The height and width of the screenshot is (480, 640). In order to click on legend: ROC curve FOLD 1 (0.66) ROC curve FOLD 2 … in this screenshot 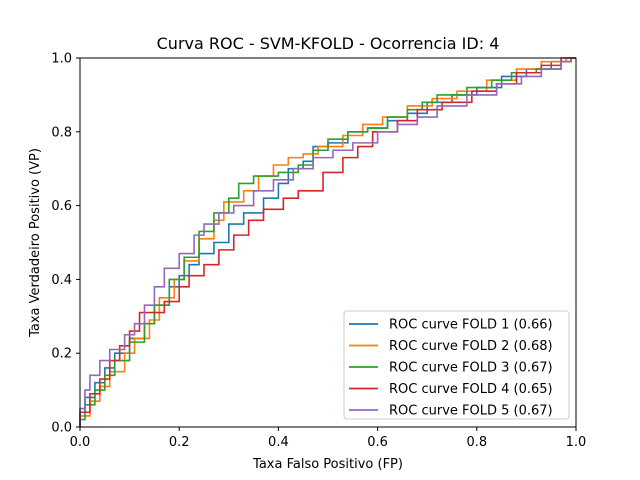, I will do `click(456, 365)`.